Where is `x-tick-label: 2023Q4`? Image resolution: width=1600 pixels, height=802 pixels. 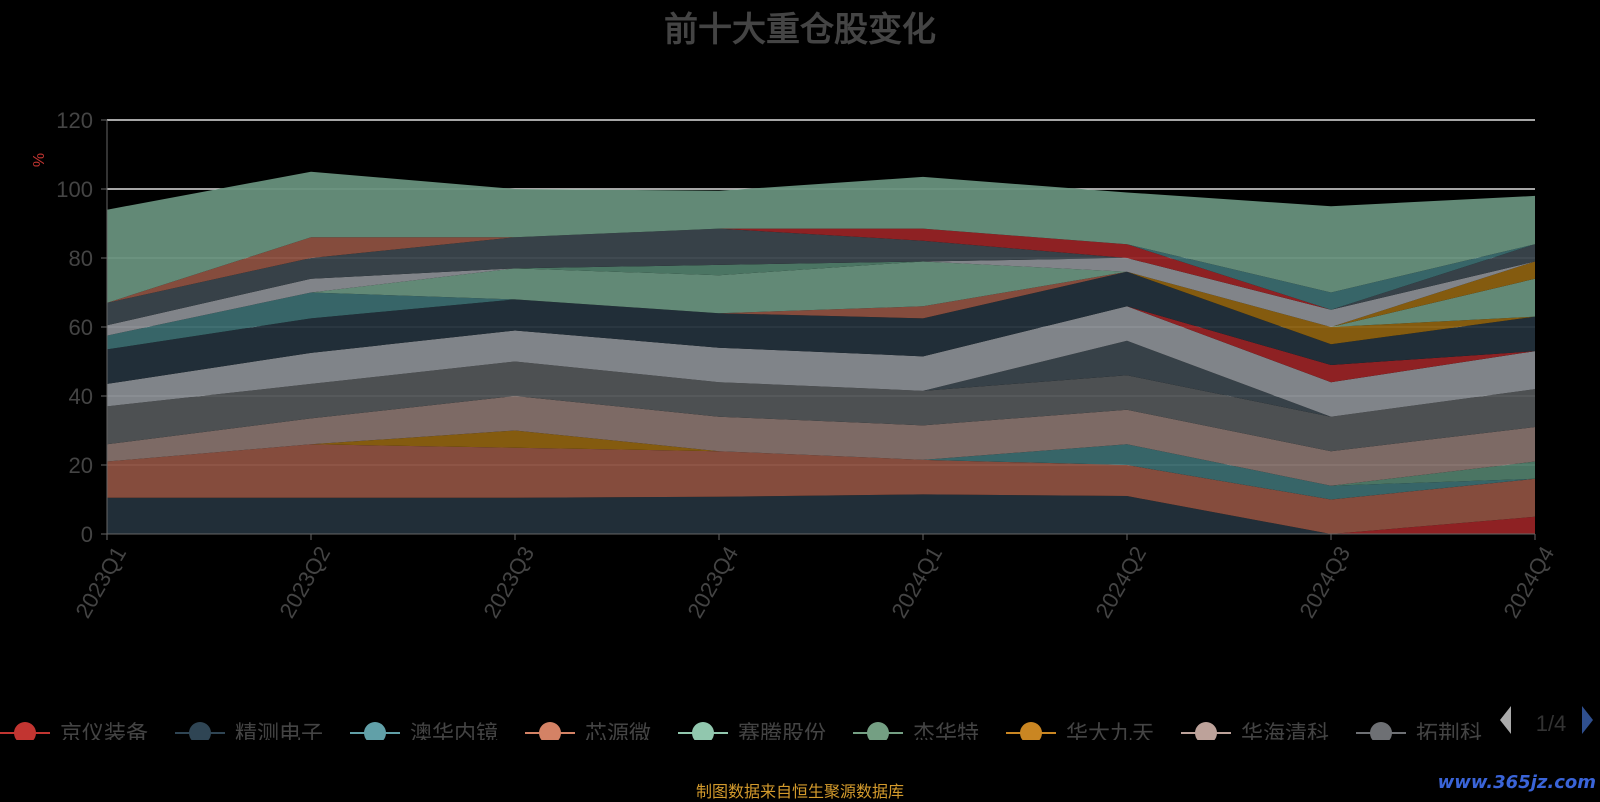 x-tick-label: 2023Q4 is located at coordinates (712, 582).